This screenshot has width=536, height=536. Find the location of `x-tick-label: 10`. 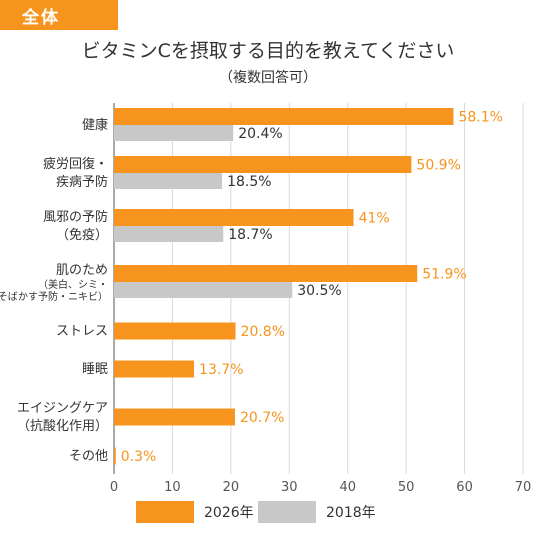

x-tick-label: 10 is located at coordinates (172, 487).